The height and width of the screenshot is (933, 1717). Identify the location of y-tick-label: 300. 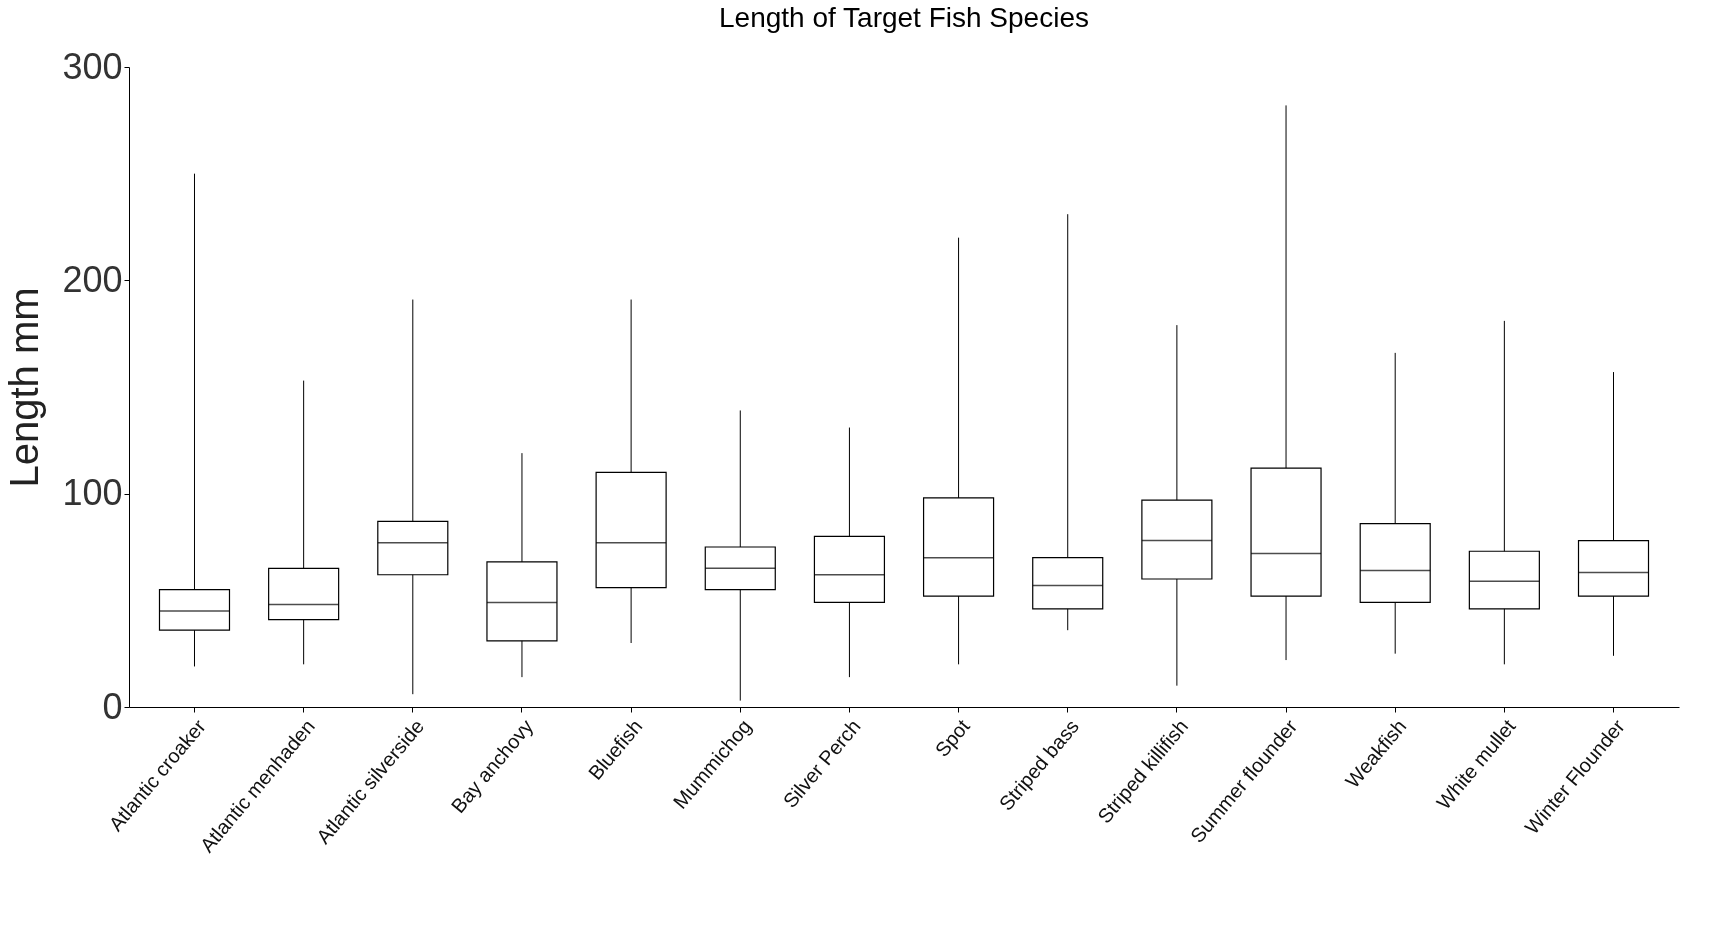
(92, 66).